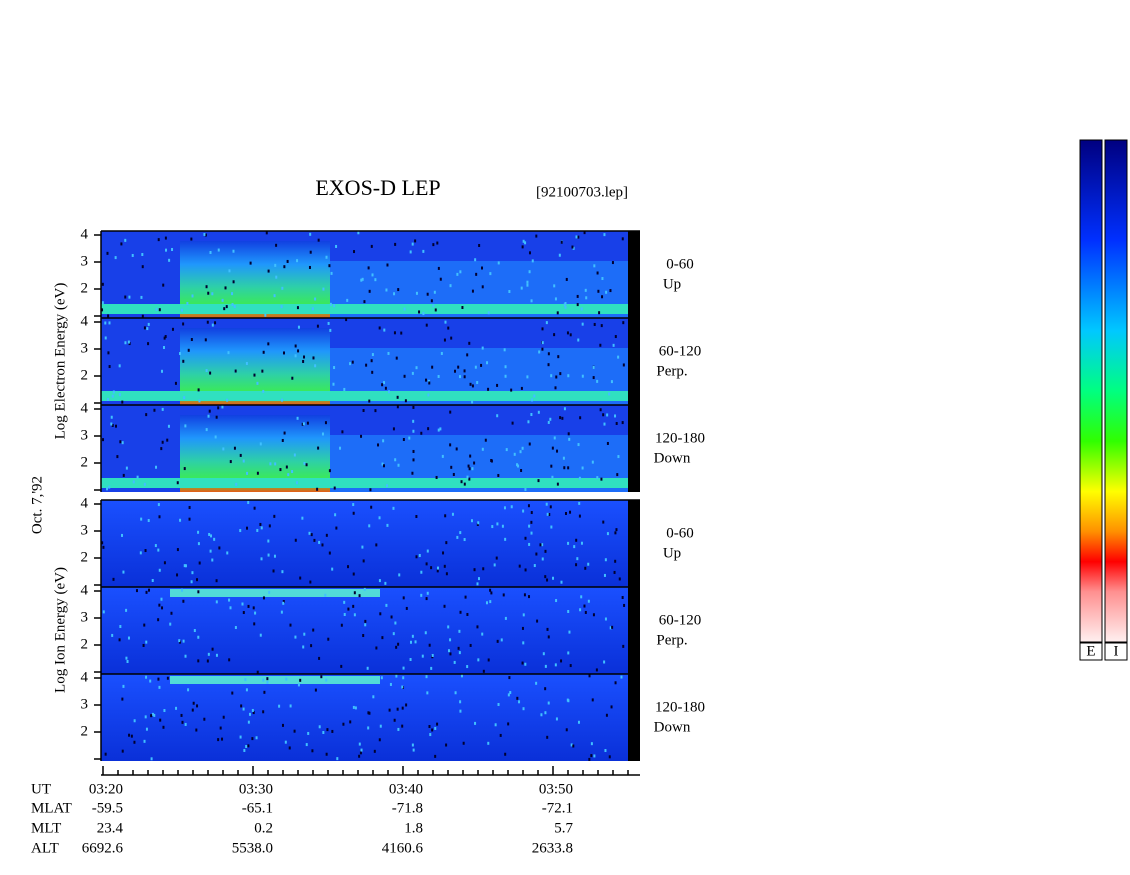  Describe the element at coordinates (60, 361) in the screenshot. I see `y-axis-label: Log Electron Energy (eV)` at that location.